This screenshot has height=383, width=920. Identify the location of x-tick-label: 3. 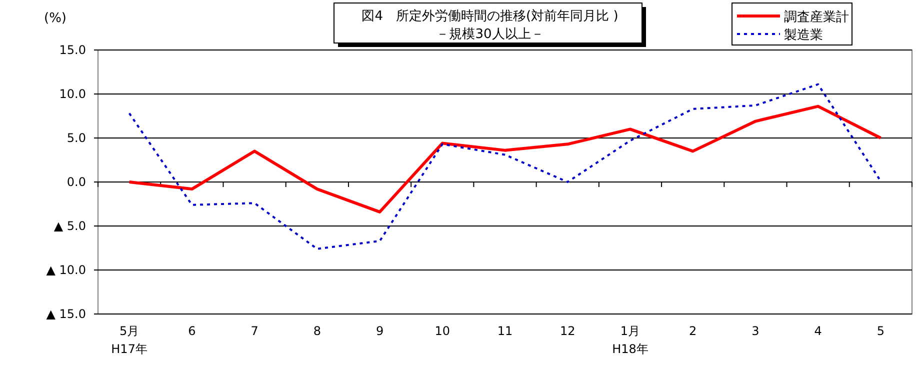
(756, 331).